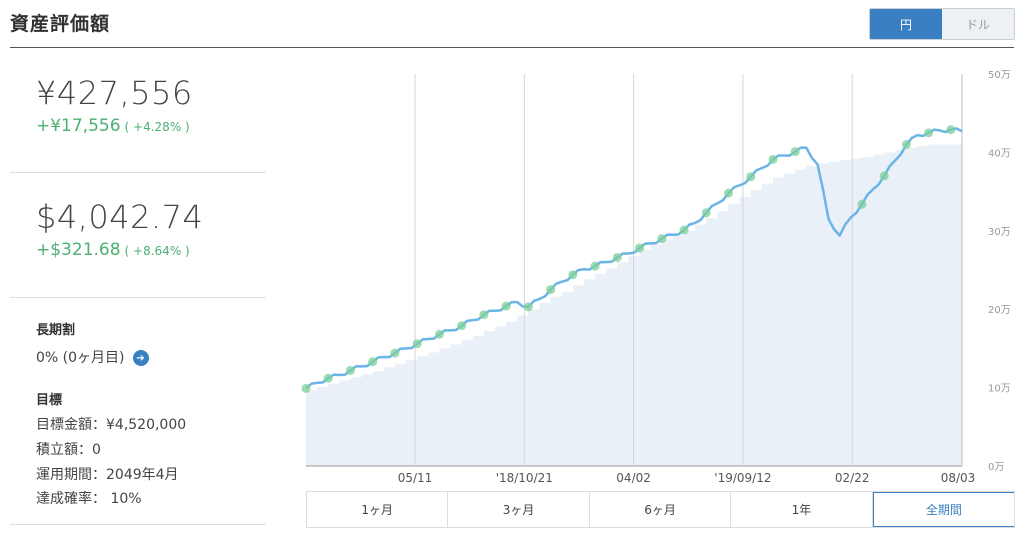 This screenshot has height=537, width=1024. Describe the element at coordinates (999, 232) in the screenshot. I see `y-tick-label: 30万` at that location.